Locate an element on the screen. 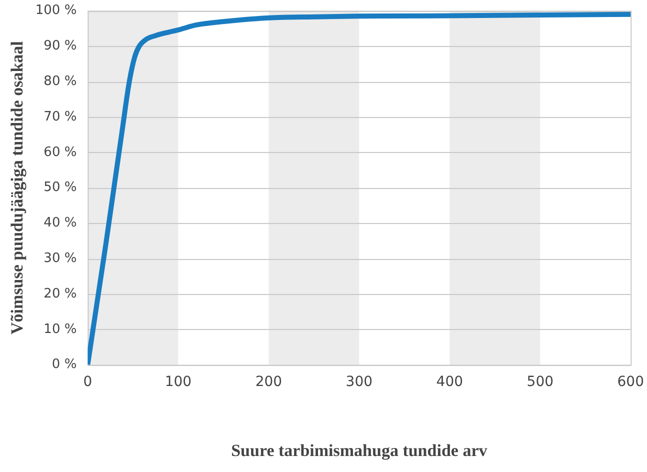 This screenshot has height=472, width=647. y-tick-label: 70 % is located at coordinates (60, 116).